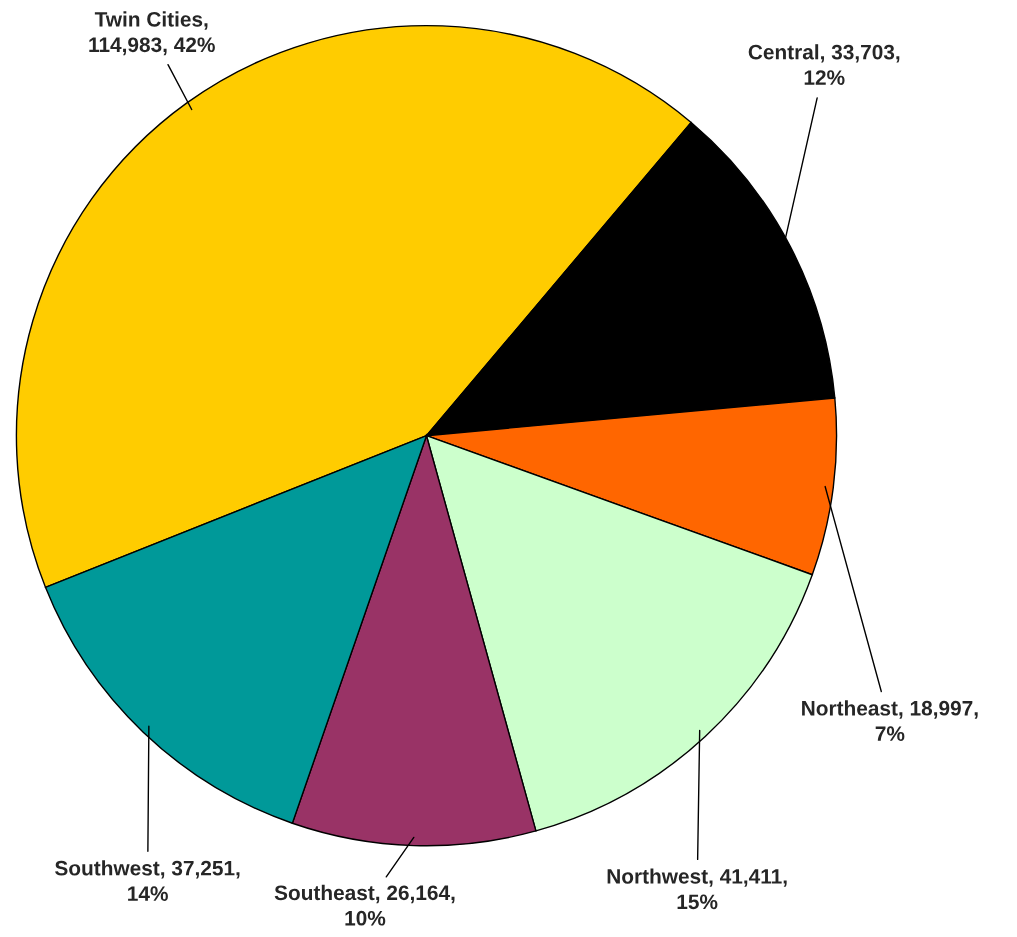  I want to click on slice-label: Southeast, 26,164, 10%, so click(364, 905).